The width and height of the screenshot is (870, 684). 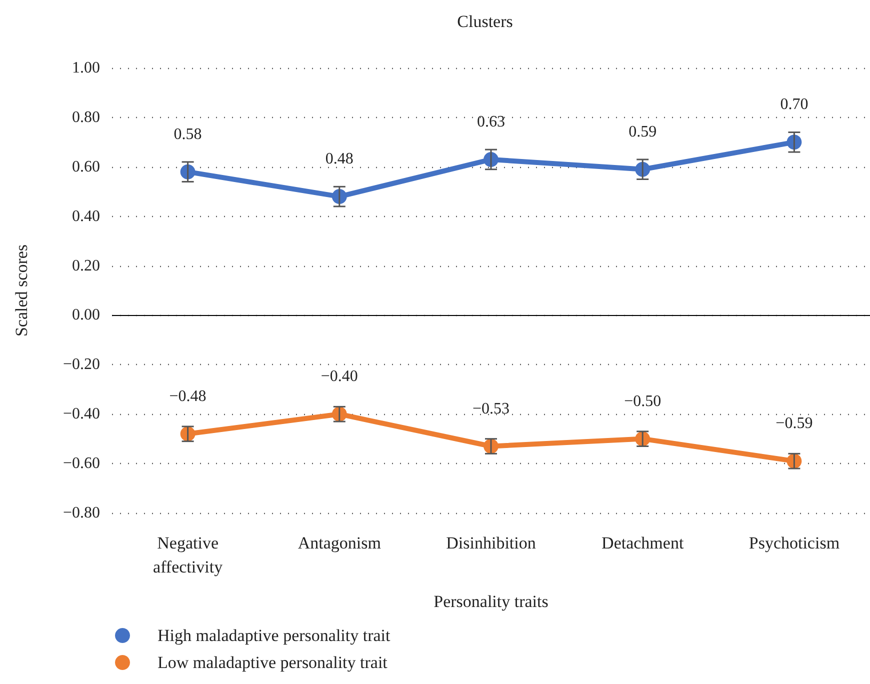 What do you see at coordinates (86, 315) in the screenshot?
I see `y-tick-label: 0.00` at bounding box center [86, 315].